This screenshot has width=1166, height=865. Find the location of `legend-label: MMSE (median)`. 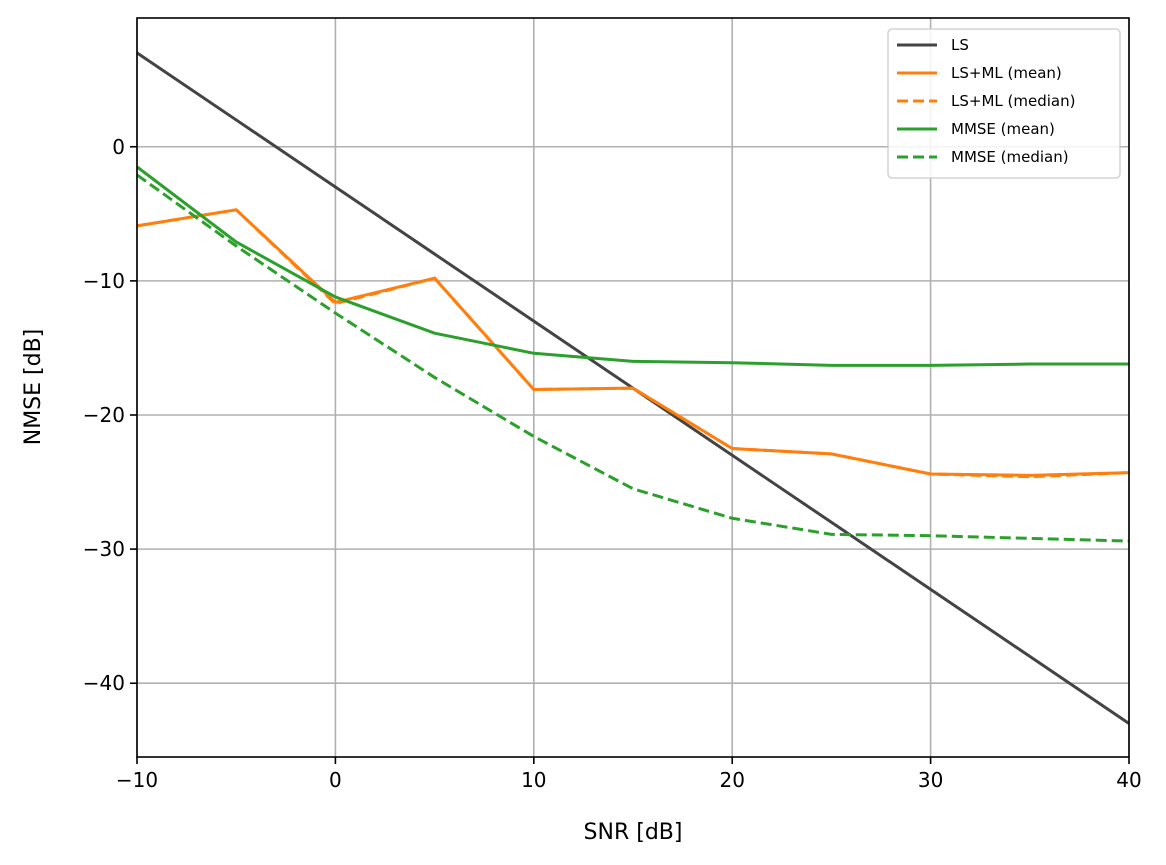

legend-label: MMSE (median) is located at coordinates (1010, 157).